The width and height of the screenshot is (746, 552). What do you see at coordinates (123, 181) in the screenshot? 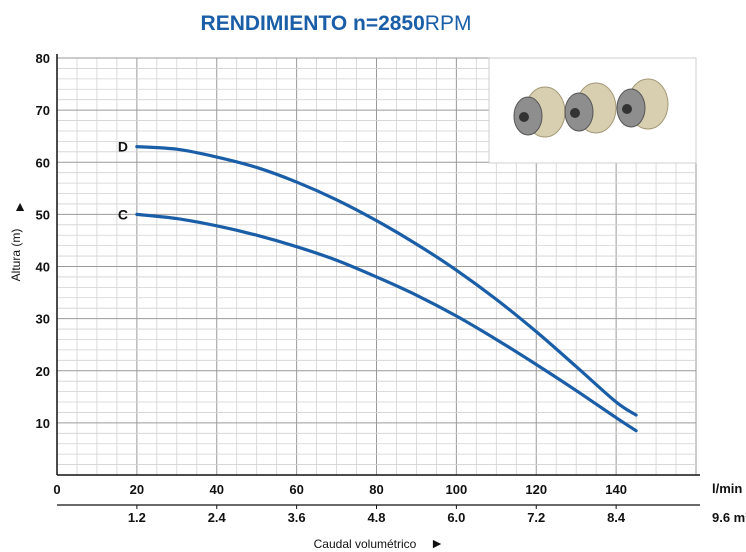
I see `curve-labels: DC` at bounding box center [123, 181].